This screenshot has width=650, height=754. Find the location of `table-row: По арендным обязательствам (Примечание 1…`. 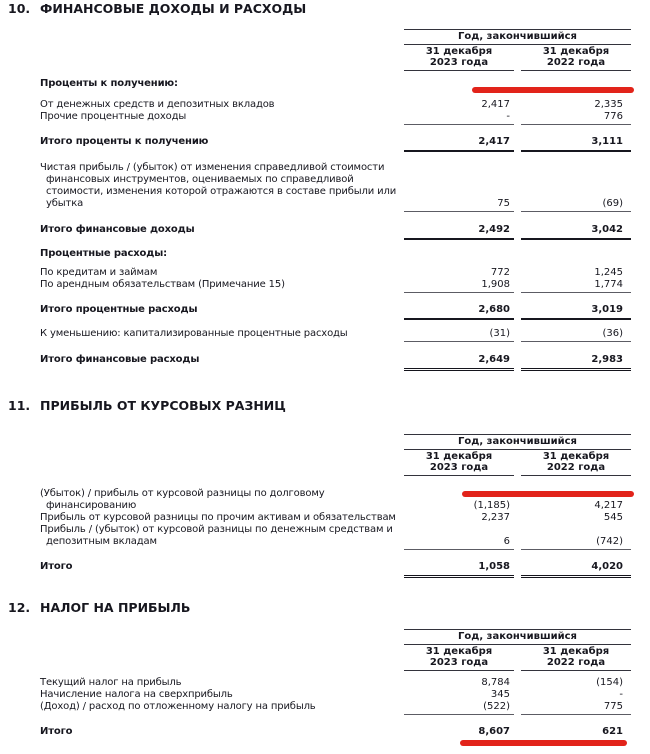

table-row: По арендным обязательствам (Примечание 1… is located at coordinates (345, 286).